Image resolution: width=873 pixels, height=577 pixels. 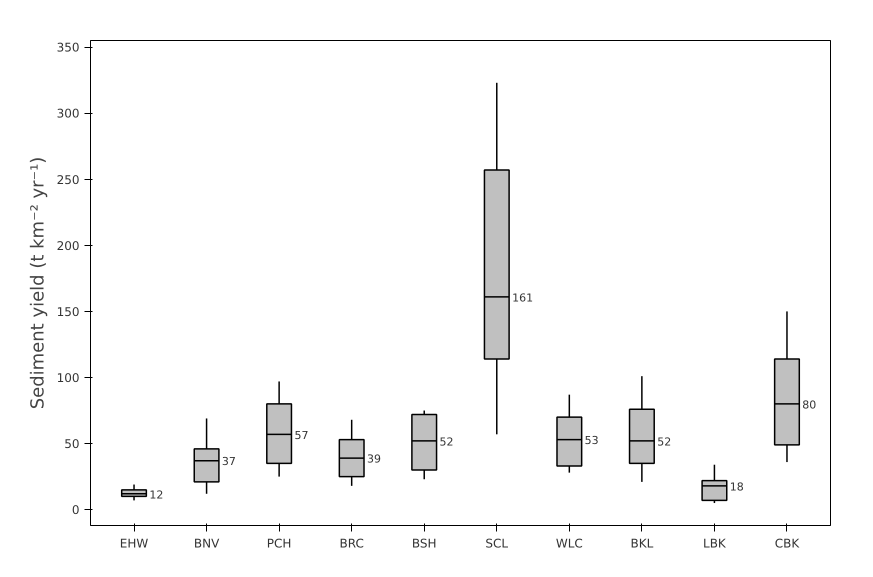 I want to click on y-axis-title: Sediment yield (t km⁻² yr⁻¹), so click(x=38, y=283).